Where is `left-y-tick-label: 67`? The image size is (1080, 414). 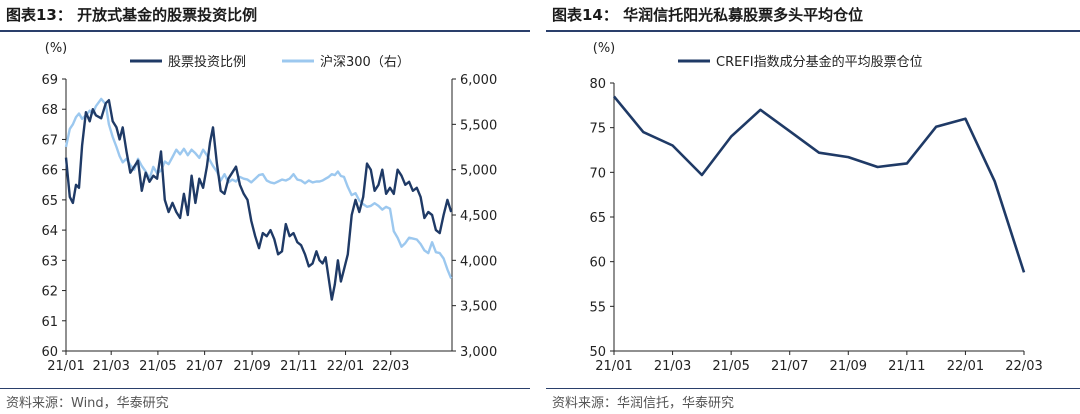
left-y-tick-label: 67 is located at coordinates (49, 140).